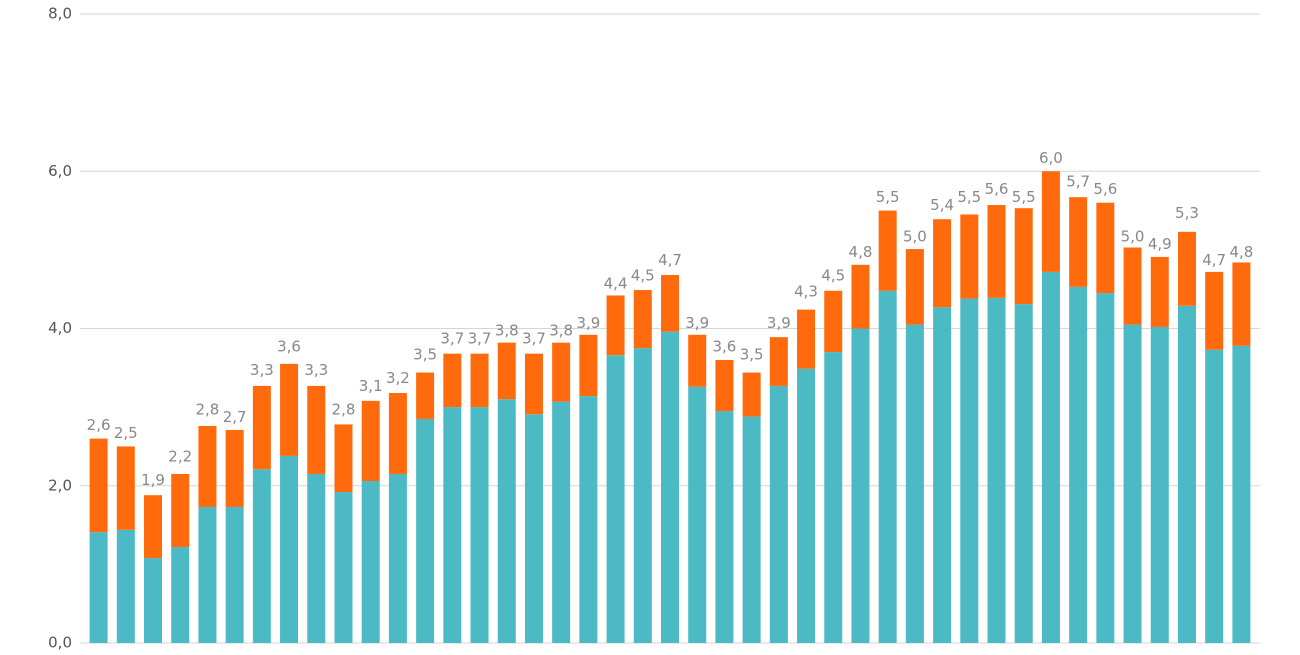 Image resolution: width=1300 pixels, height=655 pixels. I want to click on total-label: 2,8, so click(208, 409).